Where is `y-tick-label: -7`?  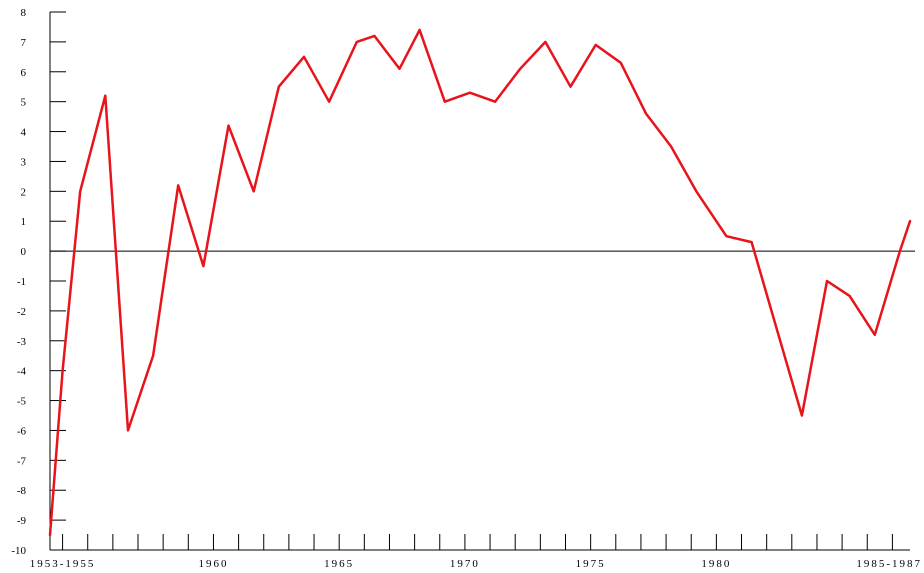
y-tick-label: -7 is located at coordinates (22, 461).